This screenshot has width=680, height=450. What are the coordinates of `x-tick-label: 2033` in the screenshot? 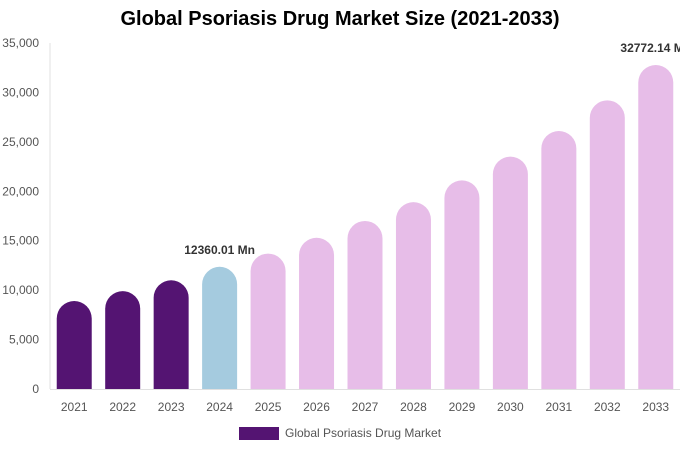 It's located at (655, 407).